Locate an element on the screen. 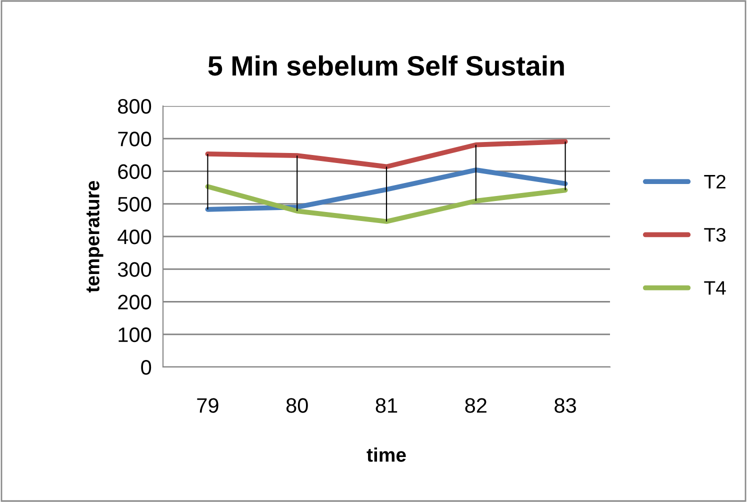 The height and width of the screenshot is (502, 747). y-tick-label: 400 is located at coordinates (135, 237).